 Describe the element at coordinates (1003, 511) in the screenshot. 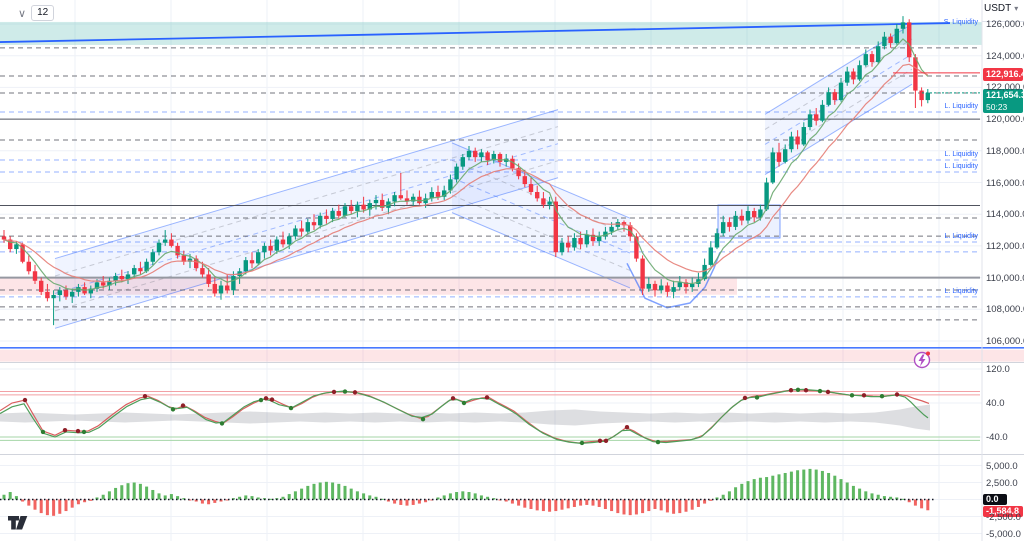

I see `histogram-last-value-badge: -1,584.8` at that location.